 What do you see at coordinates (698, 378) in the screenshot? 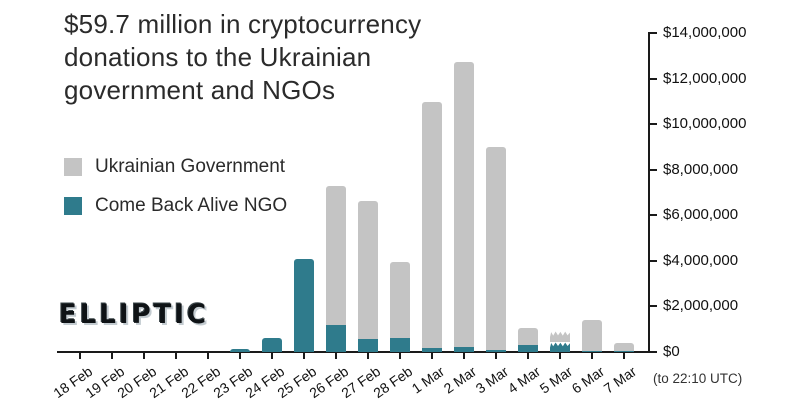
I see `footnote-utc: (to 22:10 UTC)` at bounding box center [698, 378].